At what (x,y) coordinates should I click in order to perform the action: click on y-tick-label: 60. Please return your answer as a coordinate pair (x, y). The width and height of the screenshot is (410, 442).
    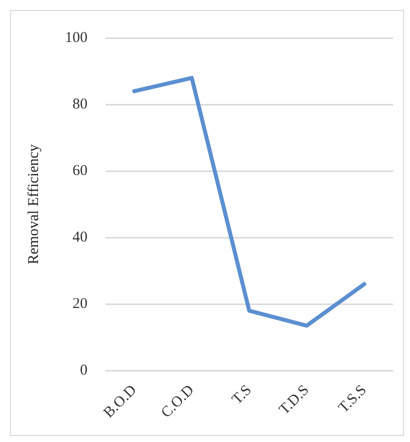
    Looking at the image, I should click on (80, 170).